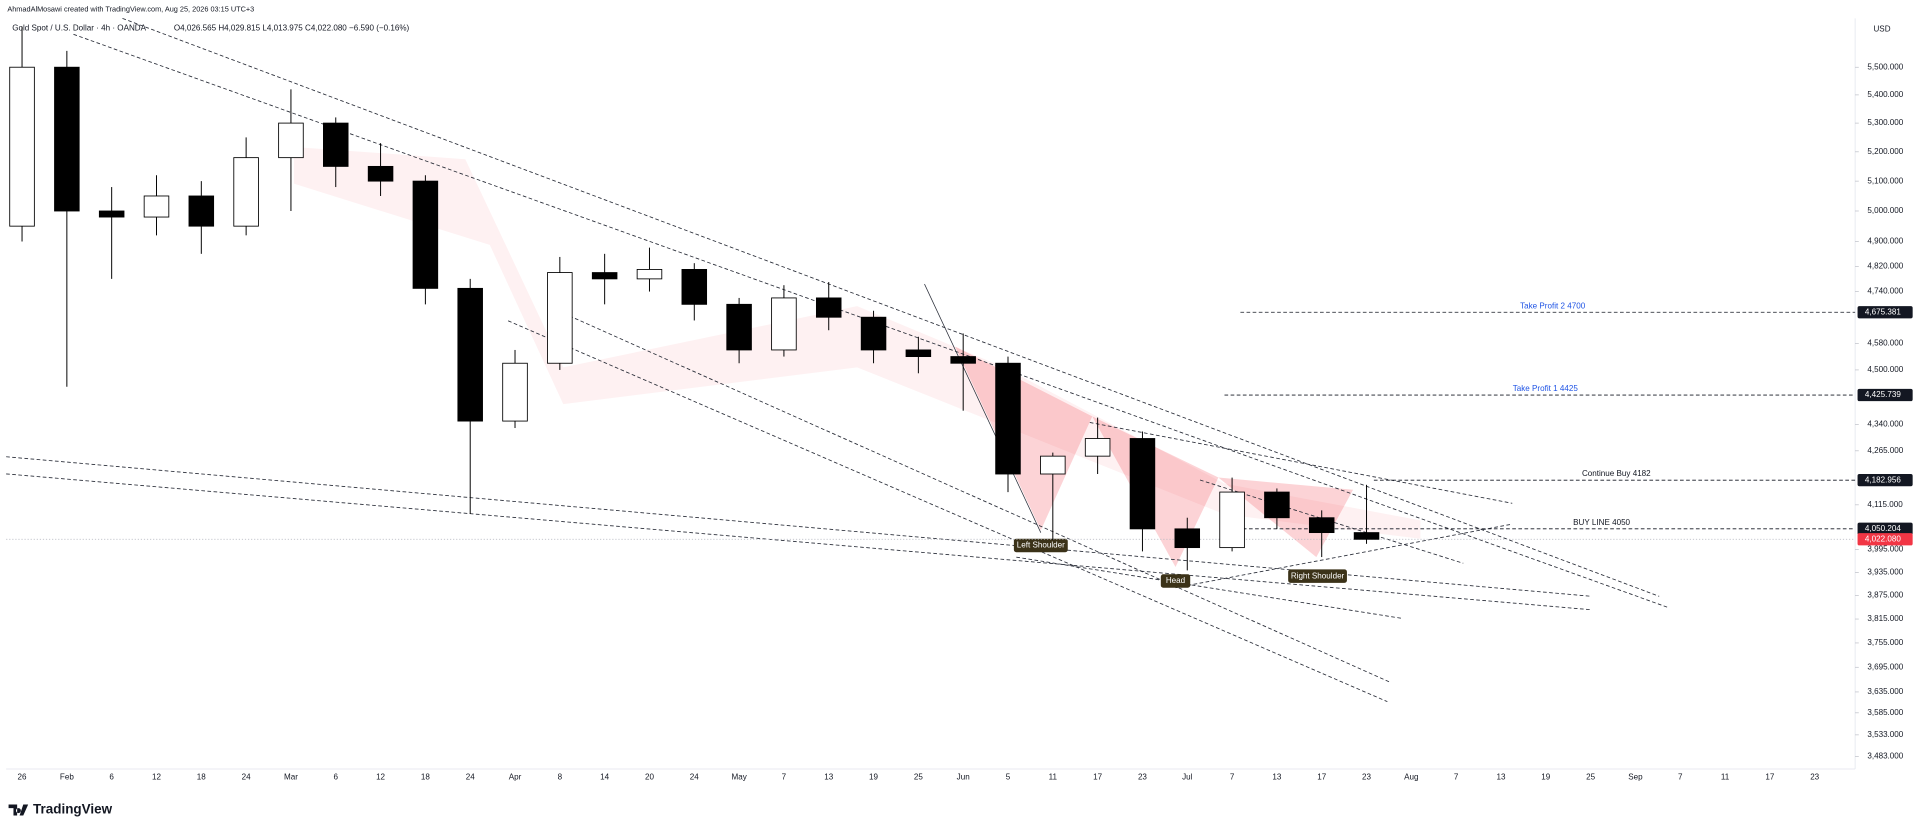  Describe the element at coordinates (604, 777) in the screenshot. I see `x-tick-label: 14` at that location.